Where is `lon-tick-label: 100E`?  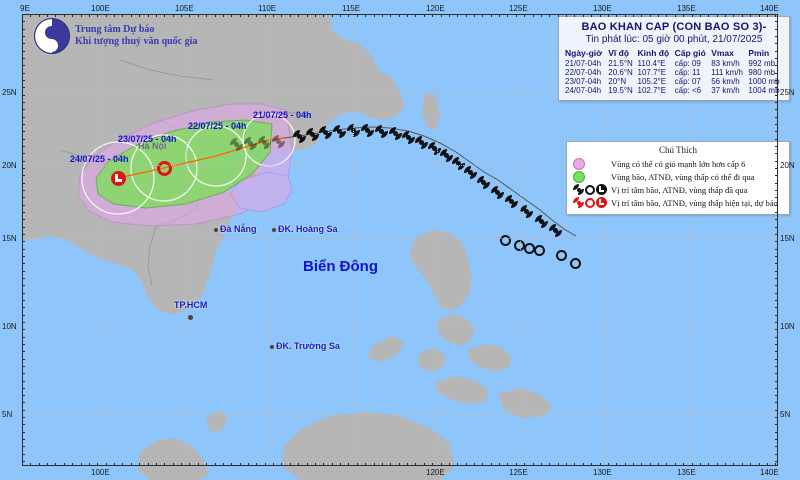 lon-tick-label: 100E is located at coordinates (100, 472).